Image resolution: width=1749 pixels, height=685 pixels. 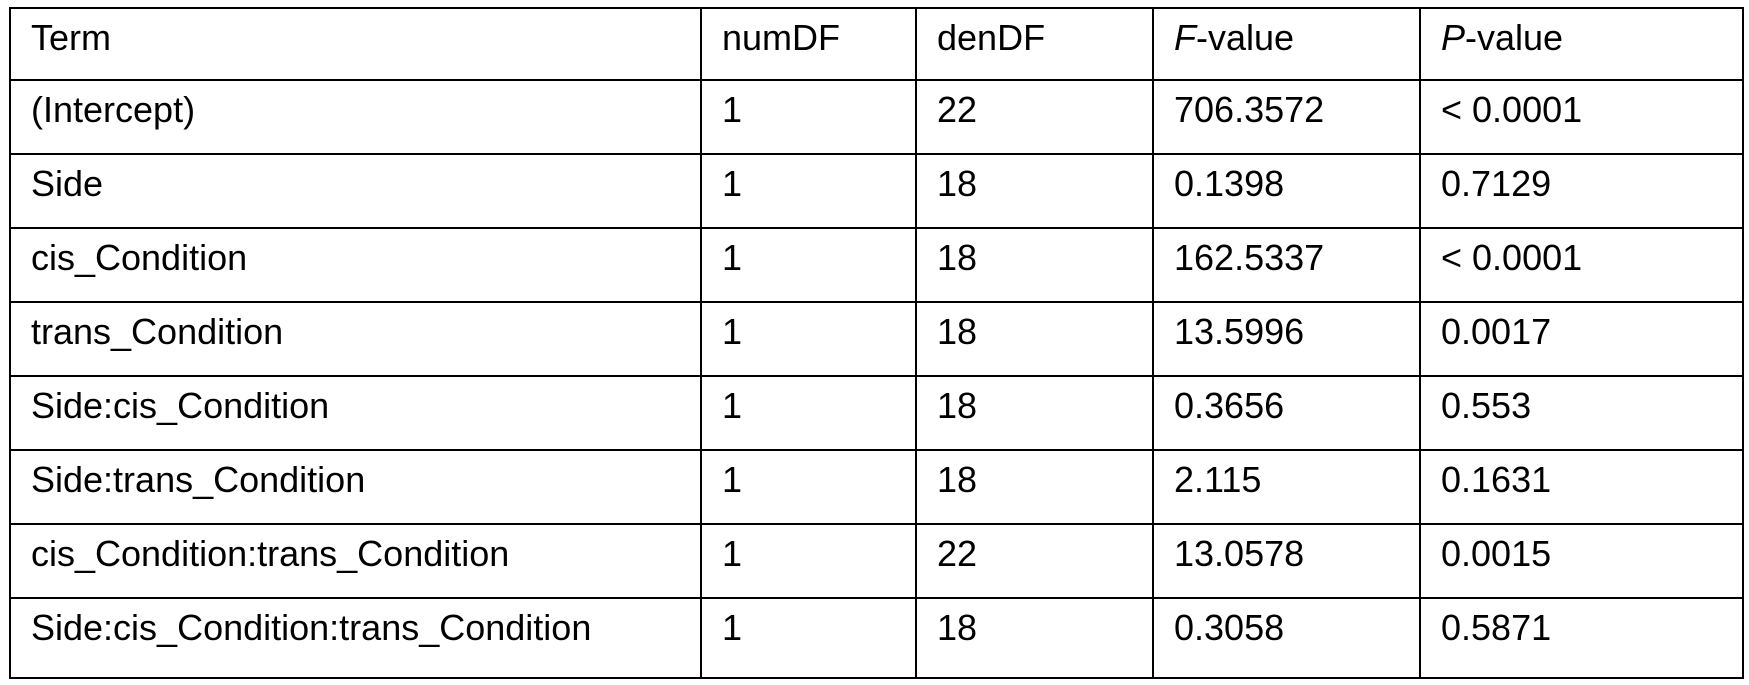 I want to click on table-row: cis_Condition 1 18 162.5337 < 0.0001, so click(x=876, y=265).